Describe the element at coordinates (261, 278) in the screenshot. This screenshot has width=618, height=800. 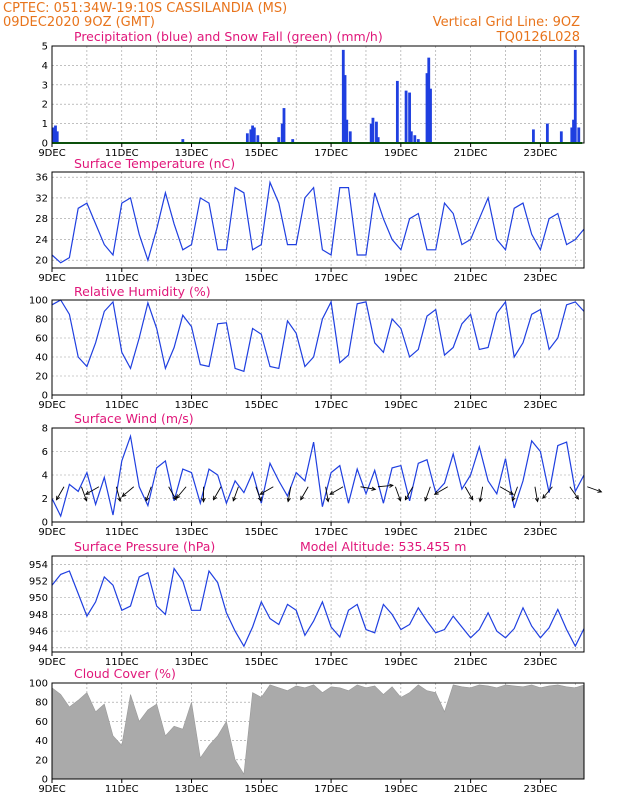
I see `temperature-xtick-label: 15DEC` at that location.